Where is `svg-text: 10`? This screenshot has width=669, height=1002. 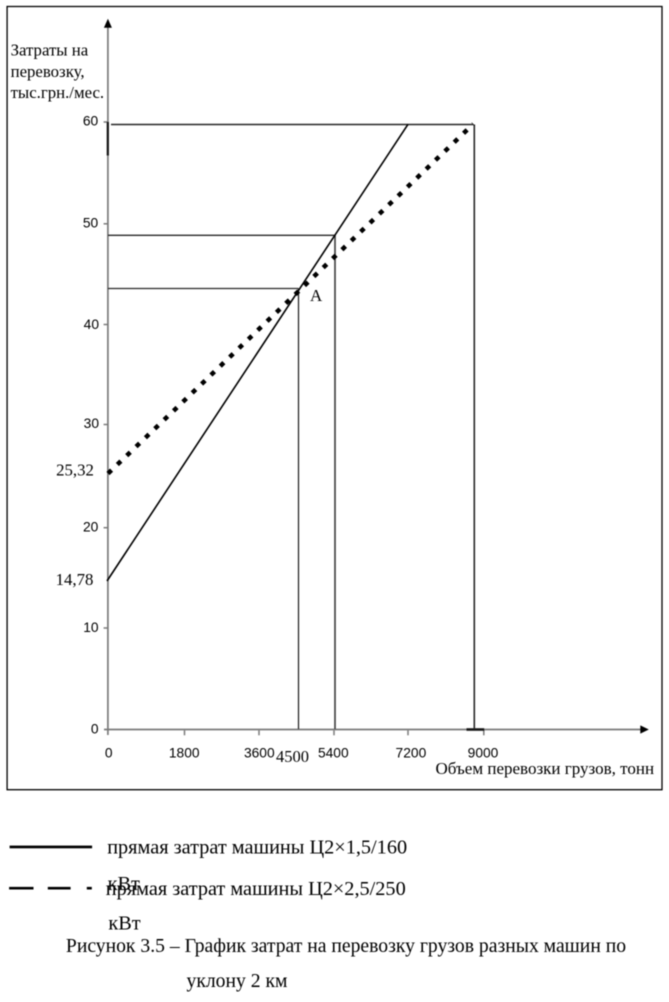 svg-text: 10 is located at coordinates (91, 627).